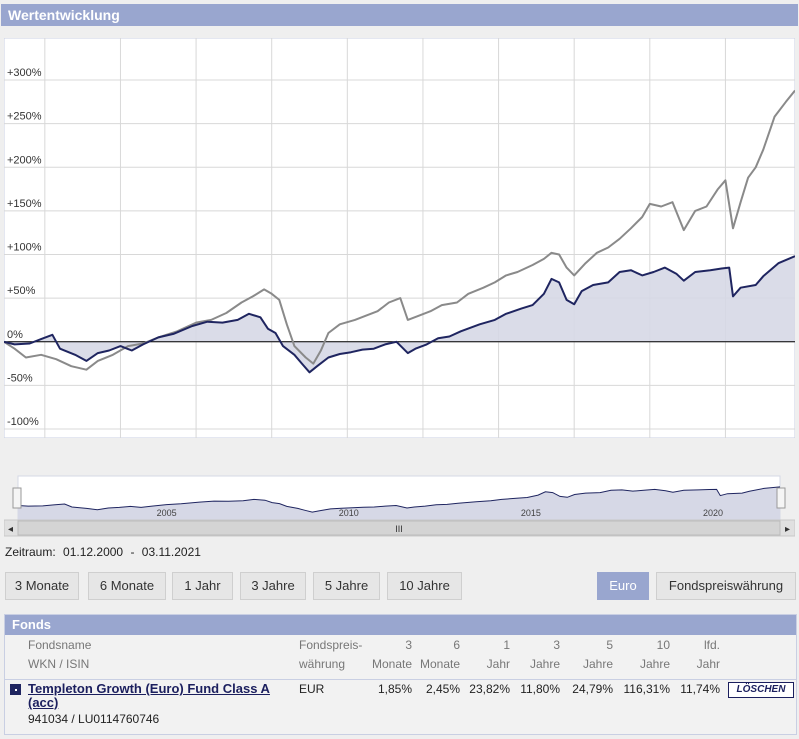  I want to click on fonds-title: Fonds, so click(400, 625).